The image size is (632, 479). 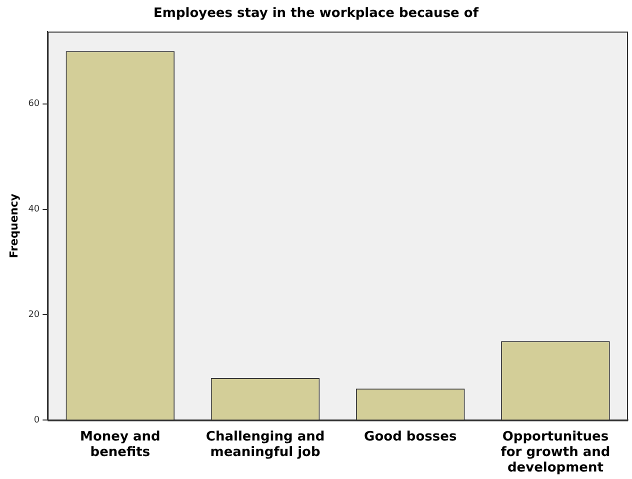 What do you see at coordinates (37, 421) in the screenshot?
I see `y-tick-label: 0` at bounding box center [37, 421].